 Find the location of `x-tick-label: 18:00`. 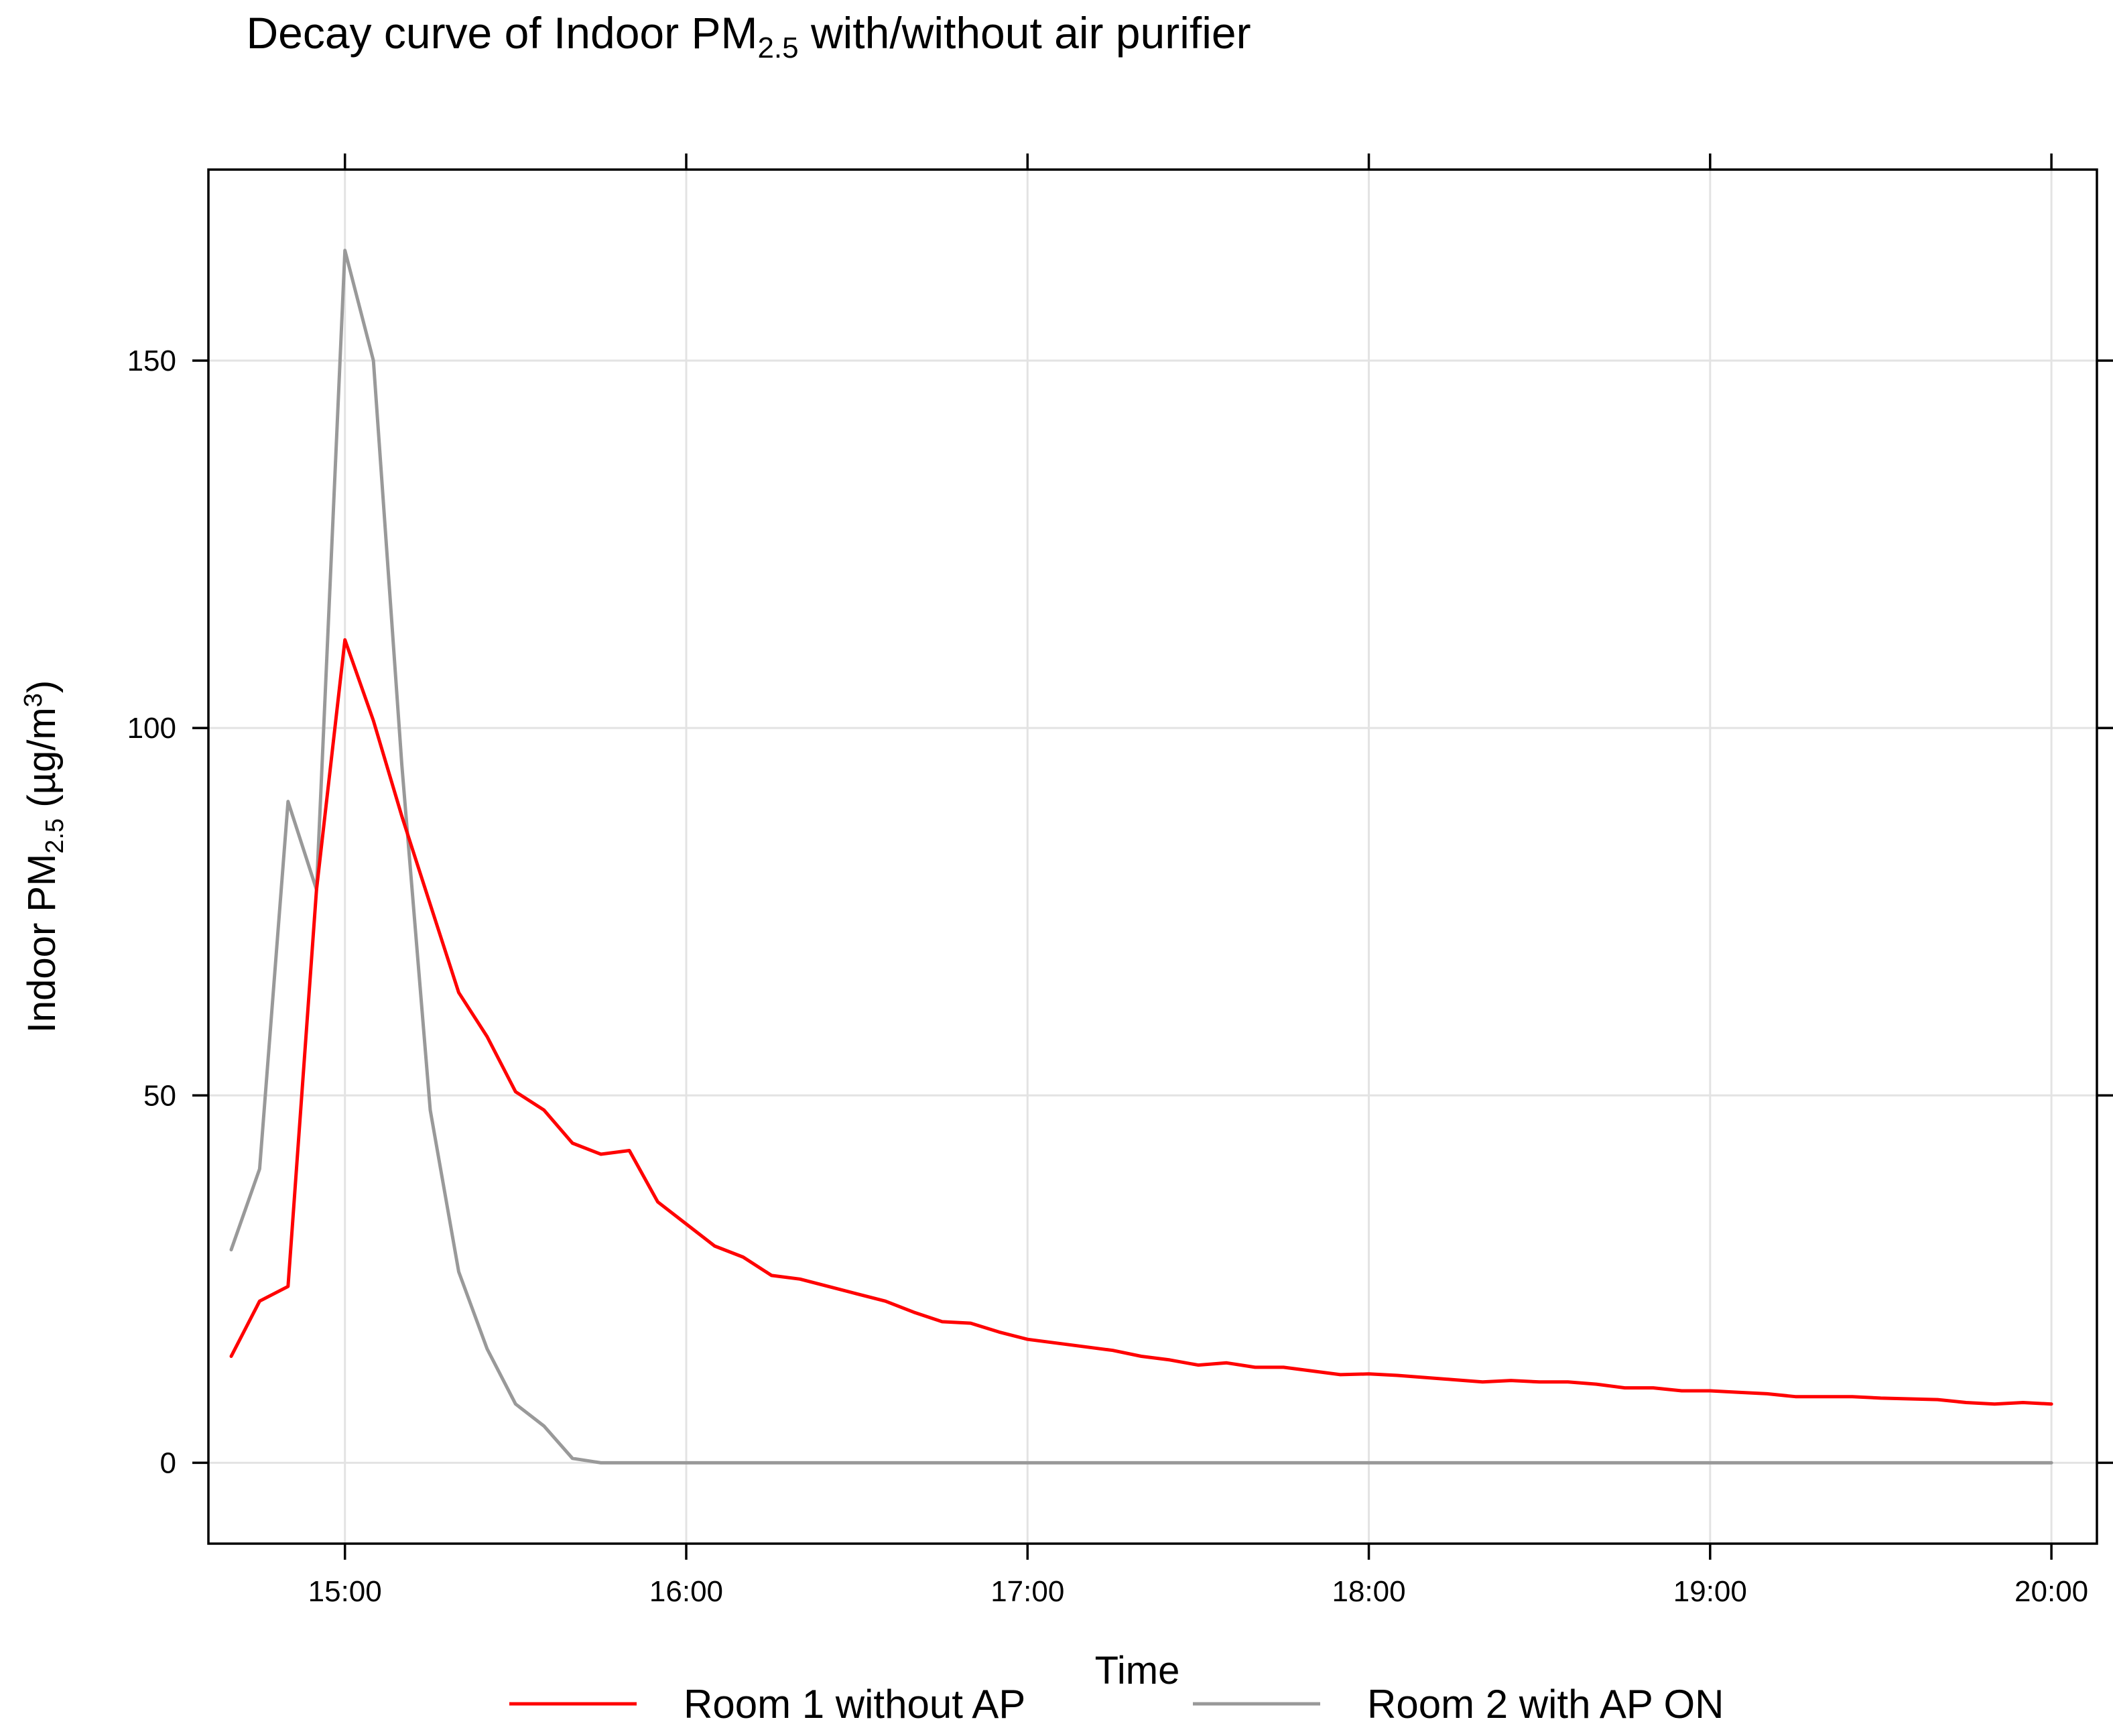

x-tick-label: 18:00 is located at coordinates (1368, 1592).